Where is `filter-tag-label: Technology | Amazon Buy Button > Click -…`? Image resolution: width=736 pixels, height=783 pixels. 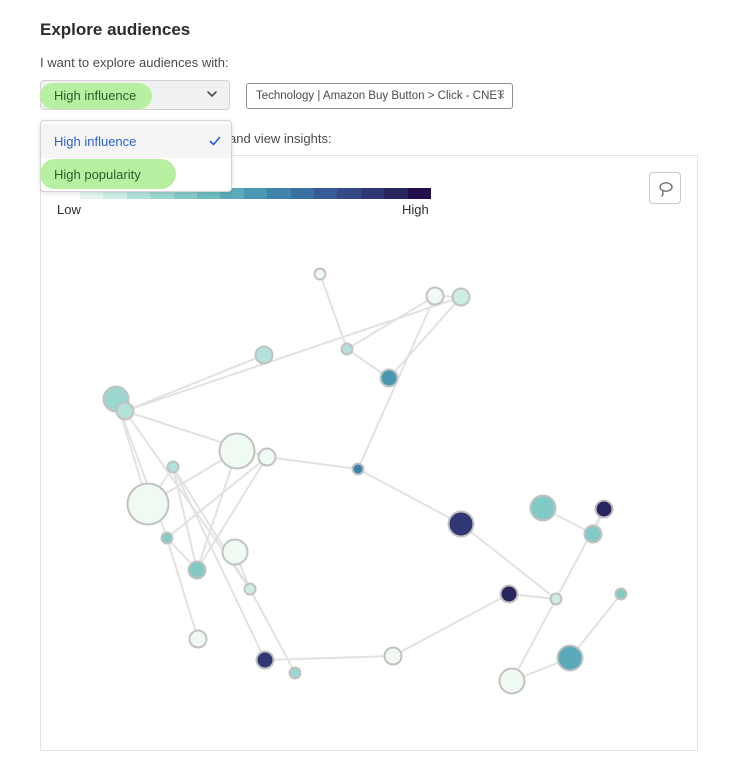
filter-tag-label: Technology | Amazon Buy Button > Click -… is located at coordinates (380, 96).